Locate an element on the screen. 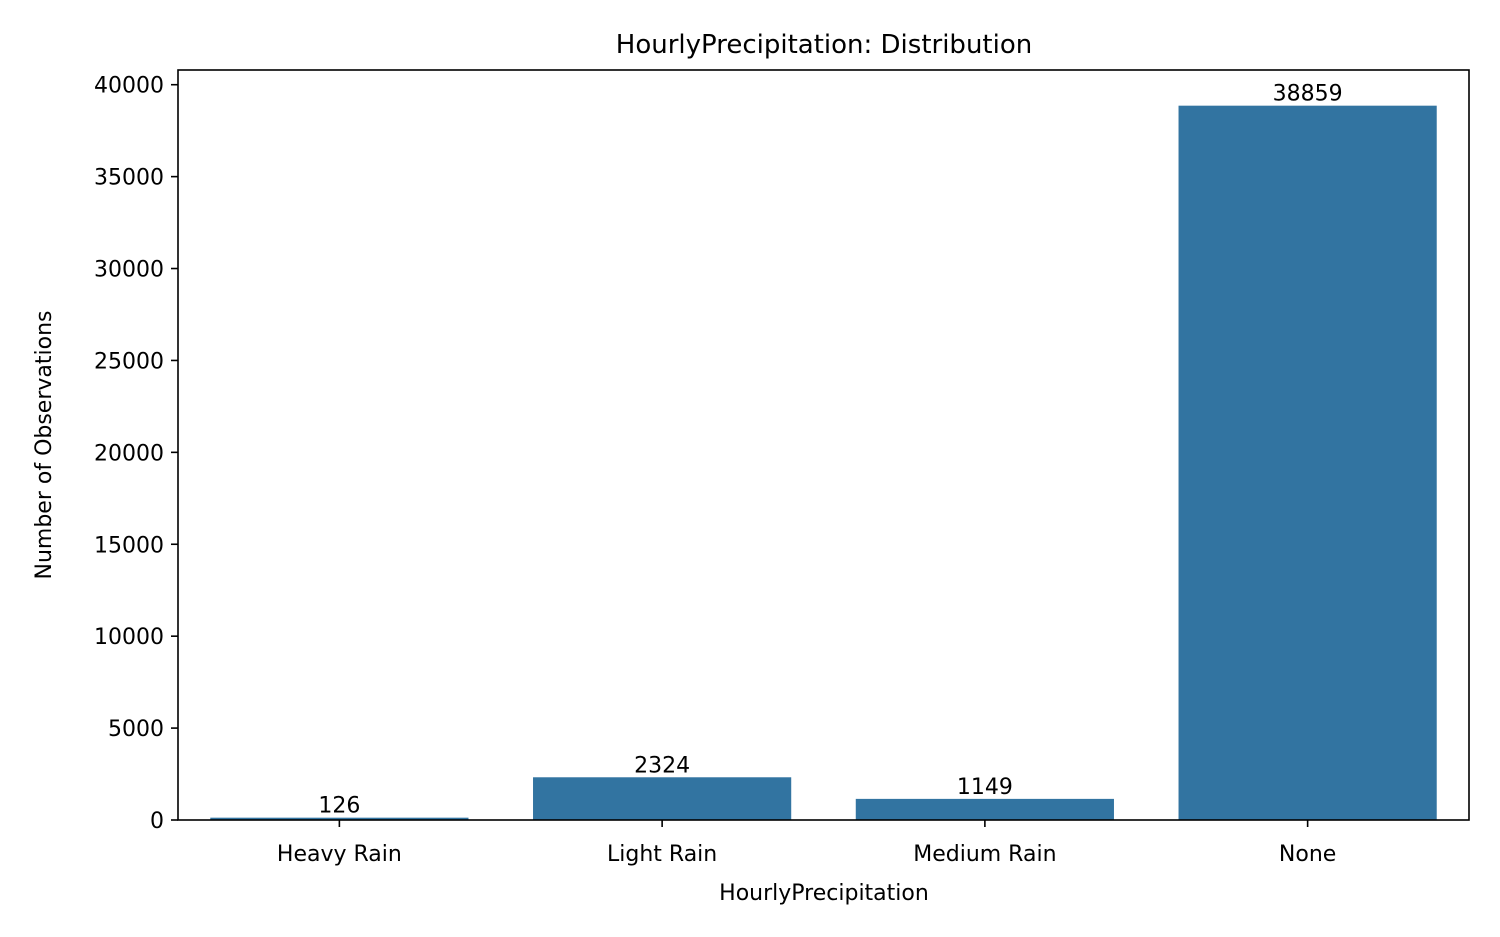  y-tick-label-25000: 25000 is located at coordinates (129, 361).